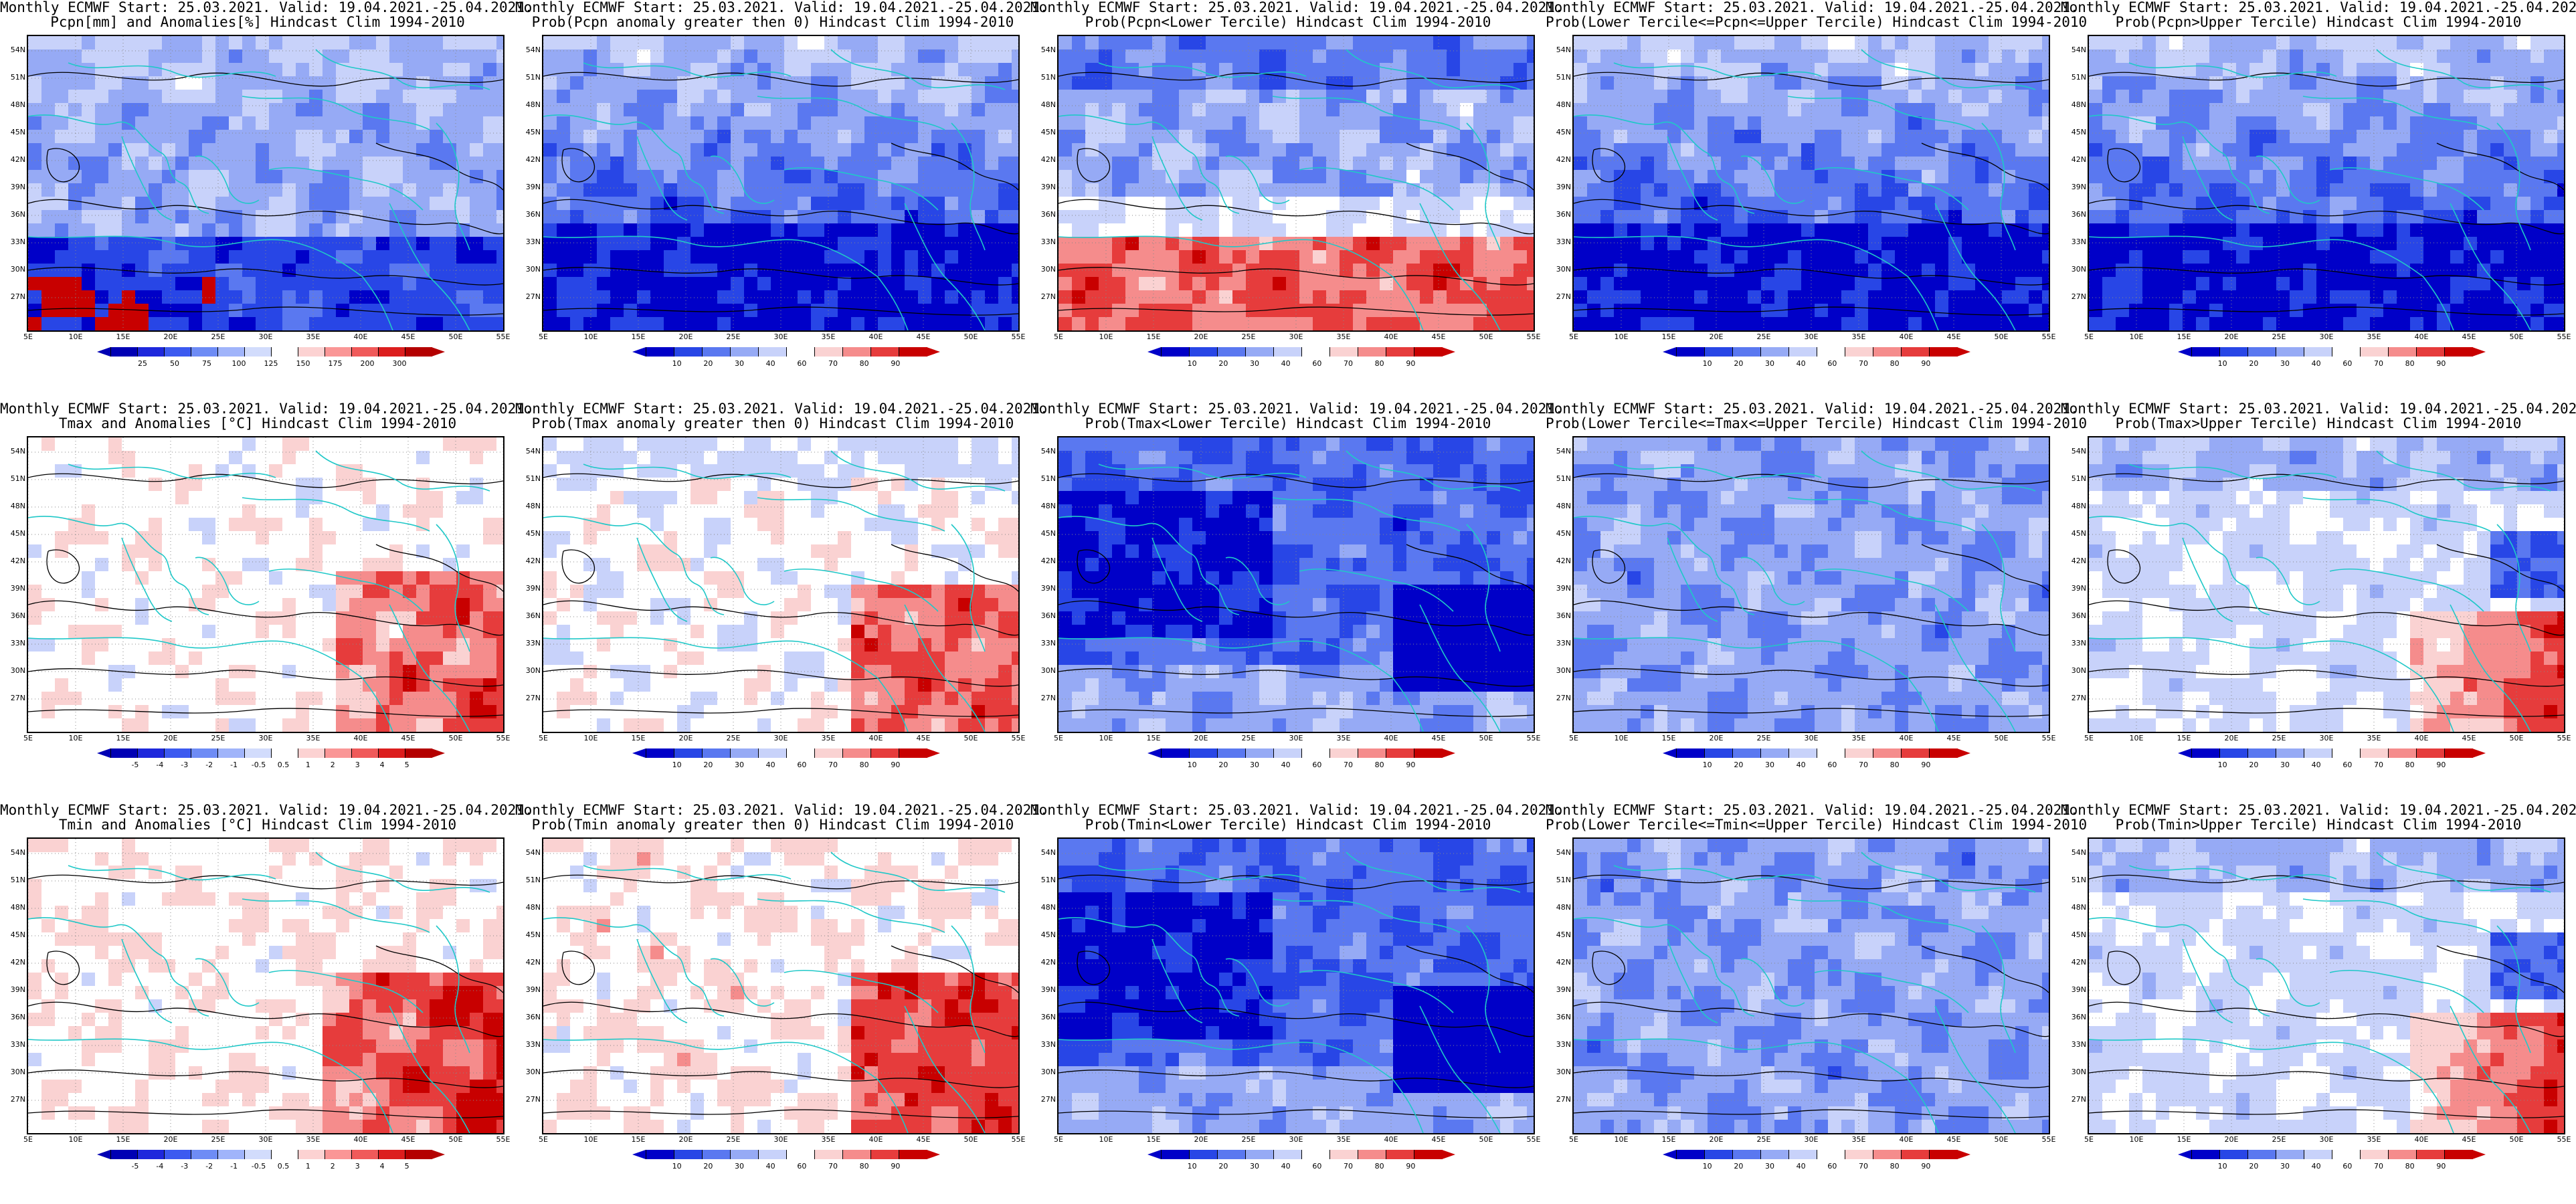 This screenshot has width=2576, height=1204. Describe the element at coordinates (1202, 70) in the screenshot. I see `coastline` at that location.